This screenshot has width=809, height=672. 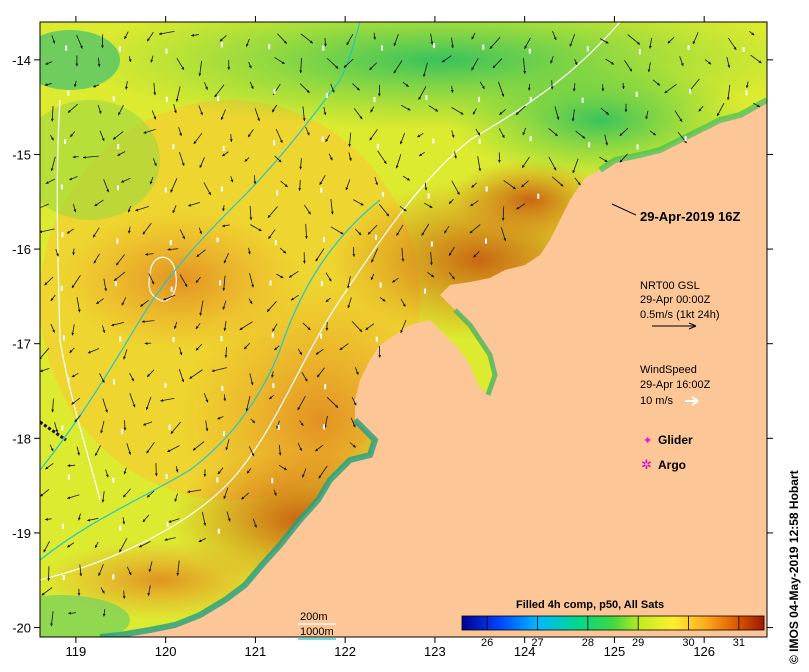 I want to click on isobath-deep-label: 1000m, so click(x=317, y=632).